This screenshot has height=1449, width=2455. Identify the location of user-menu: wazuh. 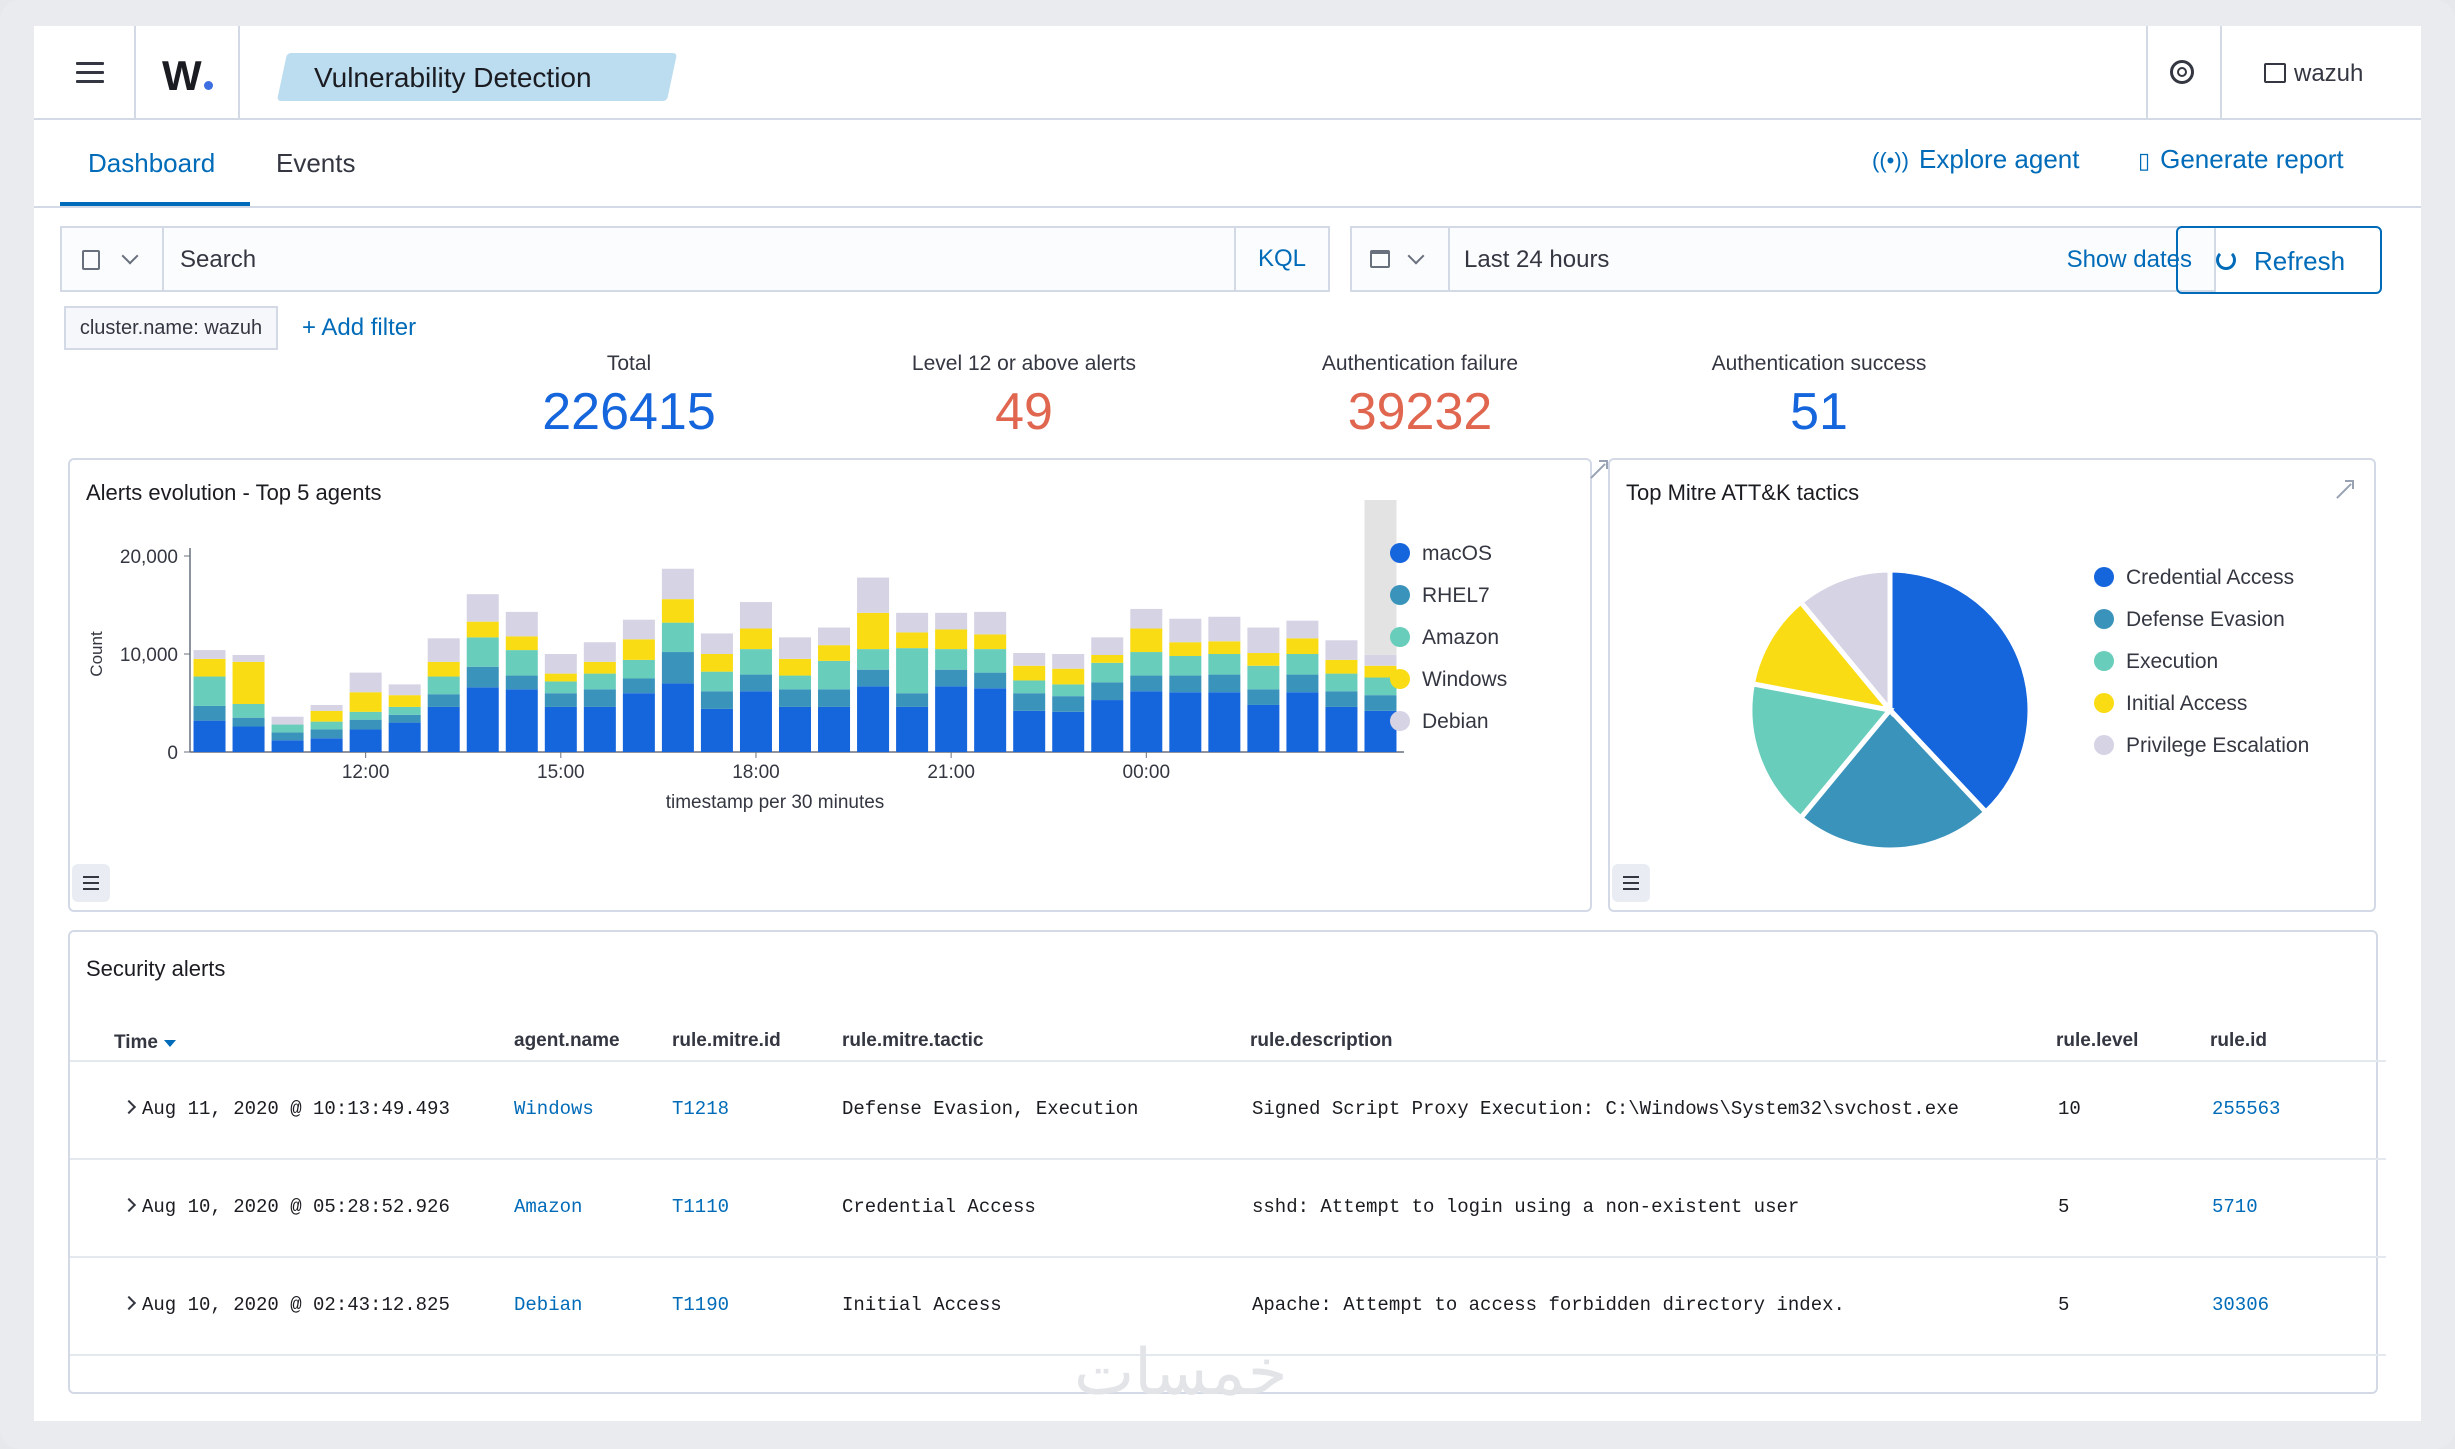
(2313, 74).